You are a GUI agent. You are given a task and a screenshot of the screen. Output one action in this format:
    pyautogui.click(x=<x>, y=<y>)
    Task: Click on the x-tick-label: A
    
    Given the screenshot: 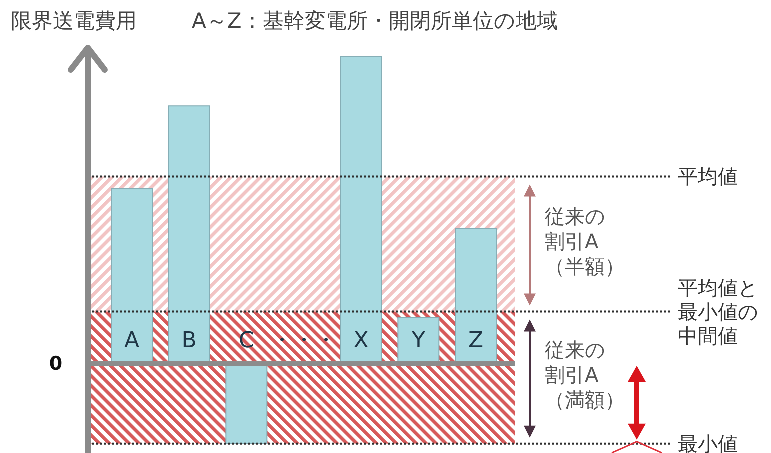 What is the action you would take?
    pyautogui.click(x=132, y=341)
    